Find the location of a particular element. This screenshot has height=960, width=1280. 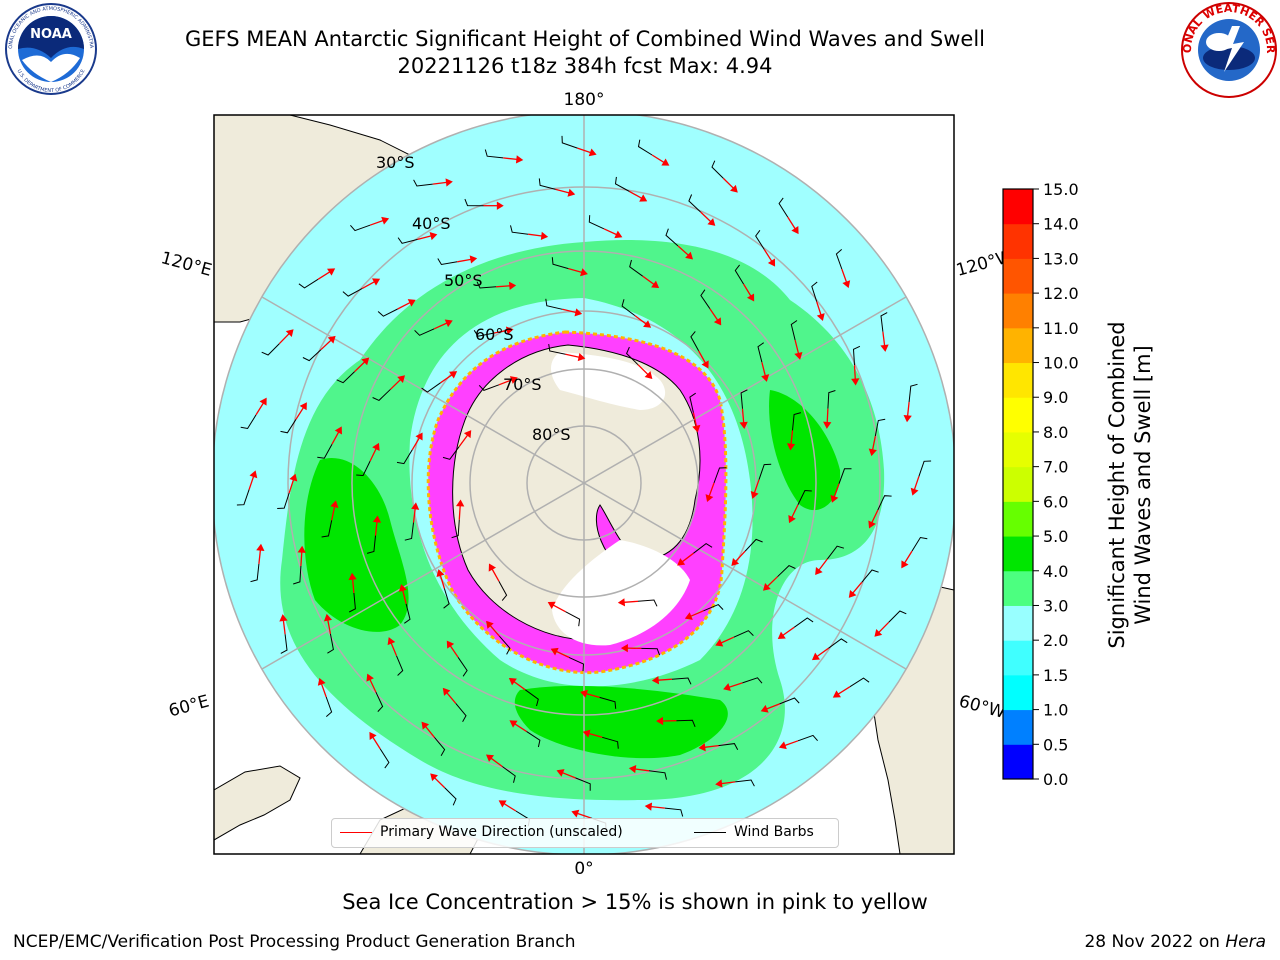

colorbar-tick-label: 4.0 is located at coordinates (1055, 571).